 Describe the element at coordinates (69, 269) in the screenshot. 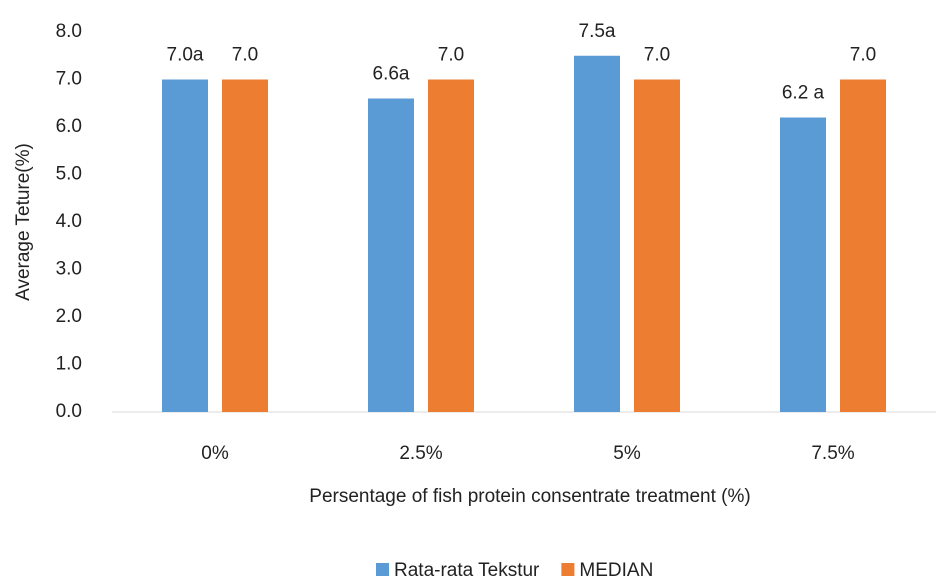

I see `y-tick-label: 3.0` at that location.